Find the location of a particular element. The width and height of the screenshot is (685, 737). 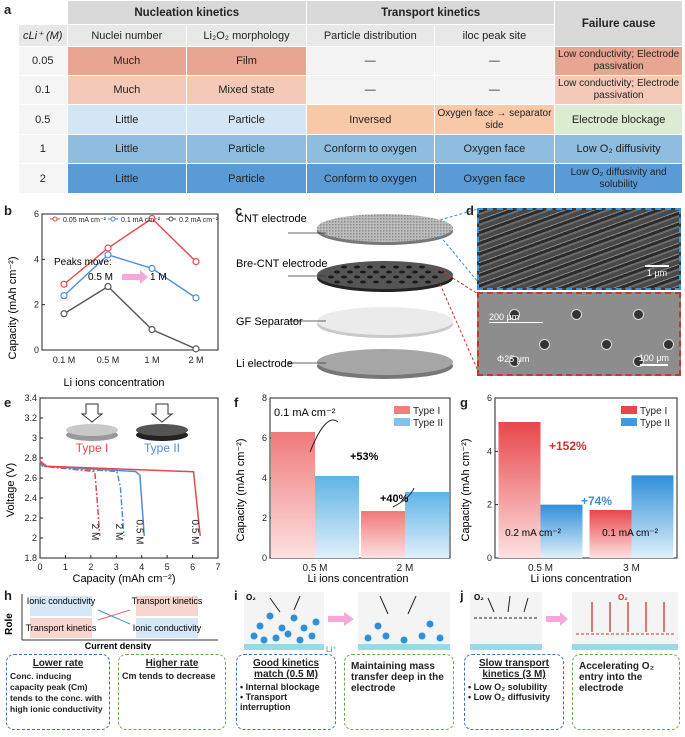

b-xtick-label: 0.1 M is located at coordinates (64, 360).